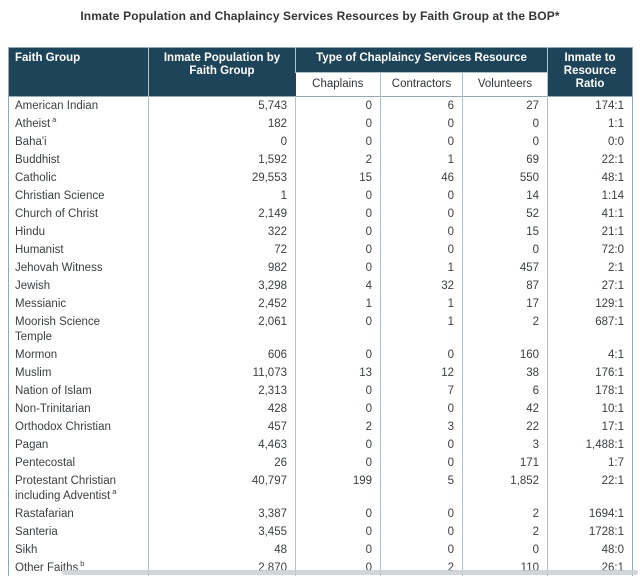  I want to click on population-cell: 1, so click(222, 196).